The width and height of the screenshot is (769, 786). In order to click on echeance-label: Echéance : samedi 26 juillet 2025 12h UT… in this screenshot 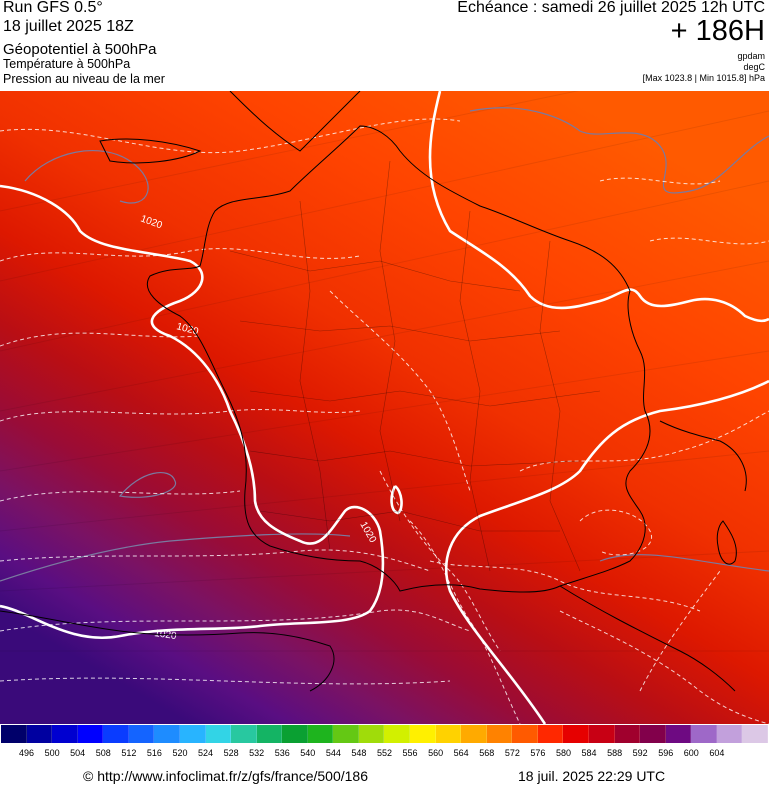, I will do `click(611, 8)`.